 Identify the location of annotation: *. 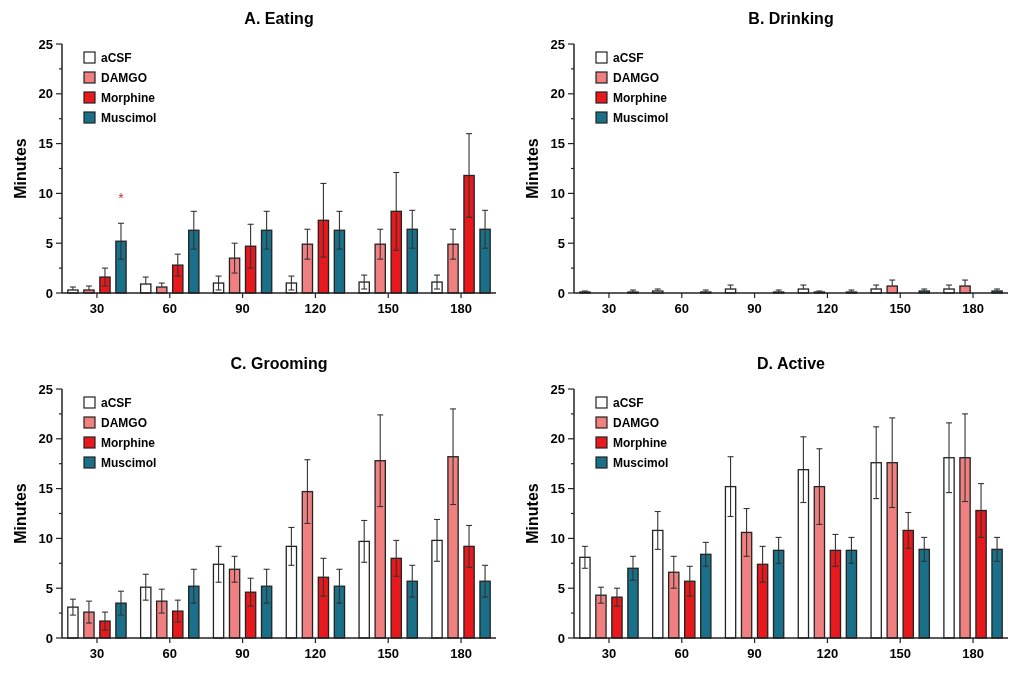
(121, 198).